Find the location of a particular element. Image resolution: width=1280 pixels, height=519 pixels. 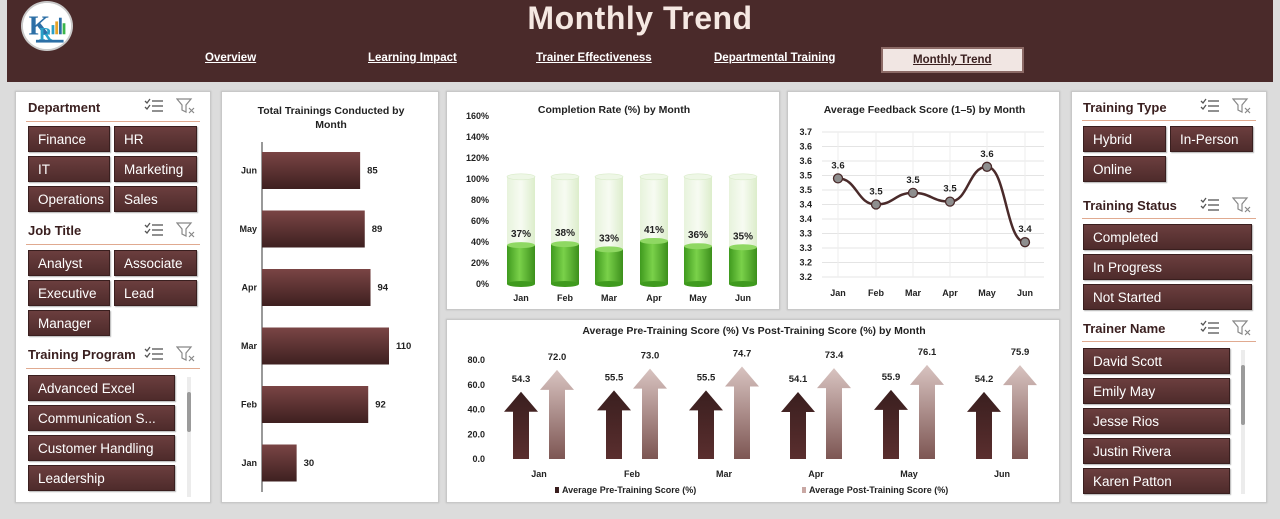

data-label: 37% is located at coordinates (521, 234).